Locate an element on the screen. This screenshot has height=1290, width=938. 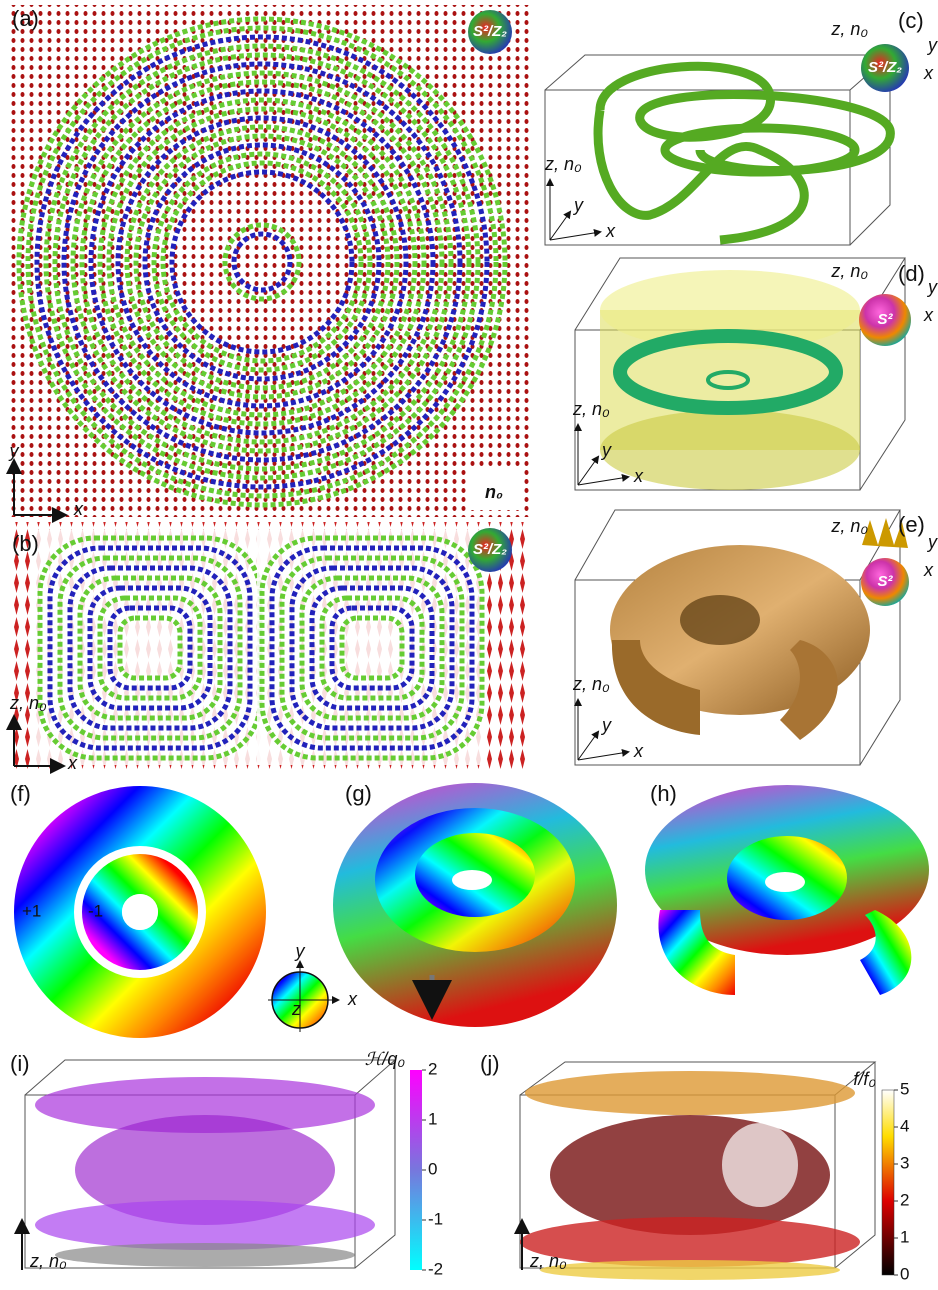
panel-e: S² is located at coordinates (741, 637).